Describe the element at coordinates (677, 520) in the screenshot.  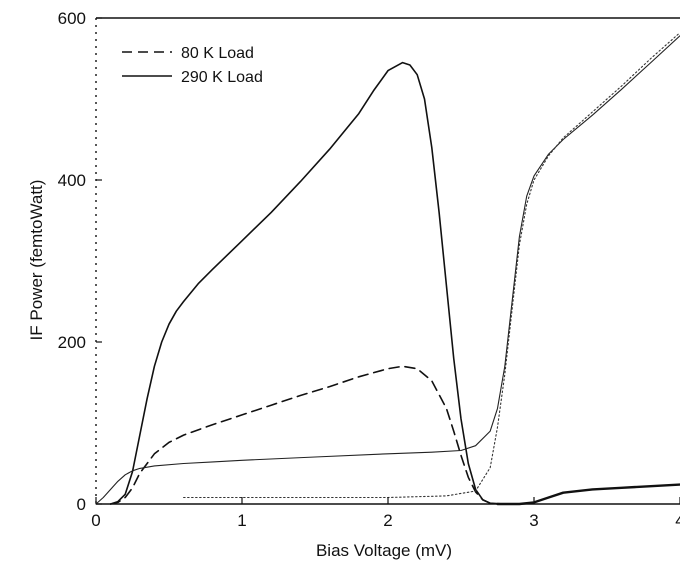
I see `x-tick-label: 4` at that location.